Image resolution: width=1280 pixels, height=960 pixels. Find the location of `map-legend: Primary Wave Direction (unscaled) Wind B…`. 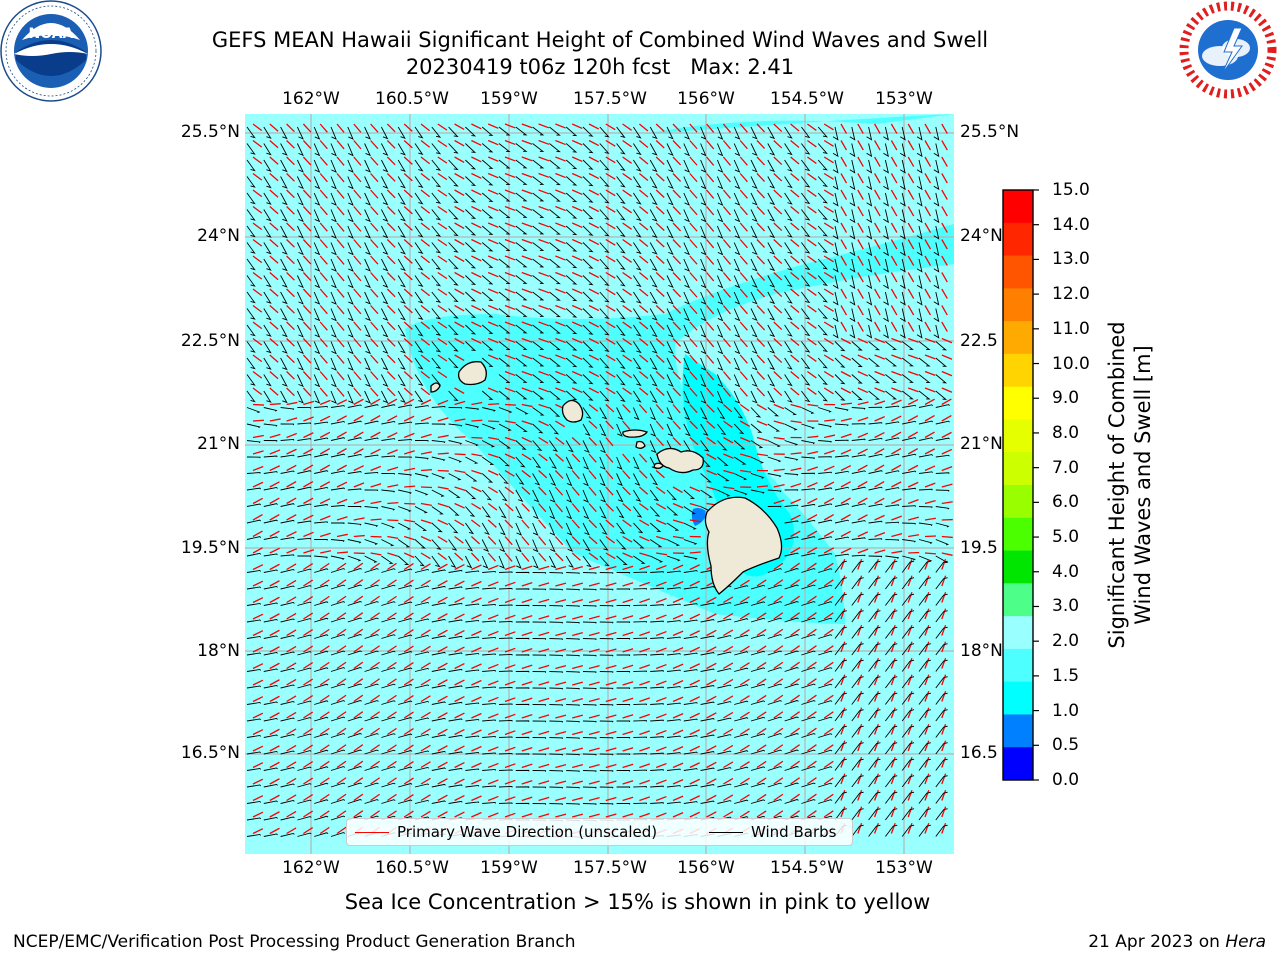

map-legend: Primary Wave Direction (unscaled) Wind B… is located at coordinates (599, 832).